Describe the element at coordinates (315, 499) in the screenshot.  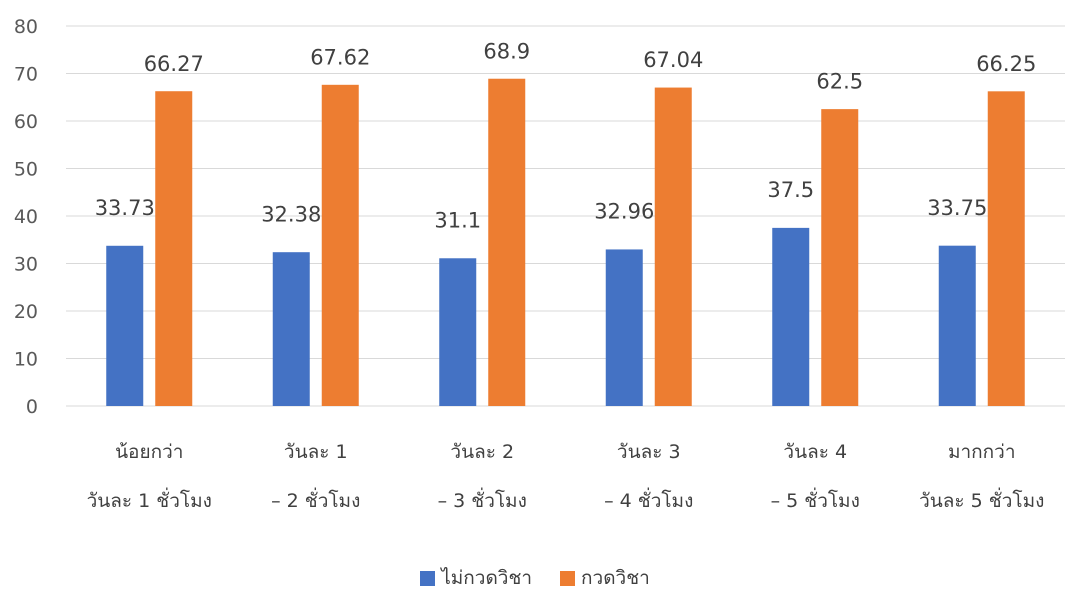
I see `x-category-label-2-line-2: – 2 ชั่วโมง` at that location.